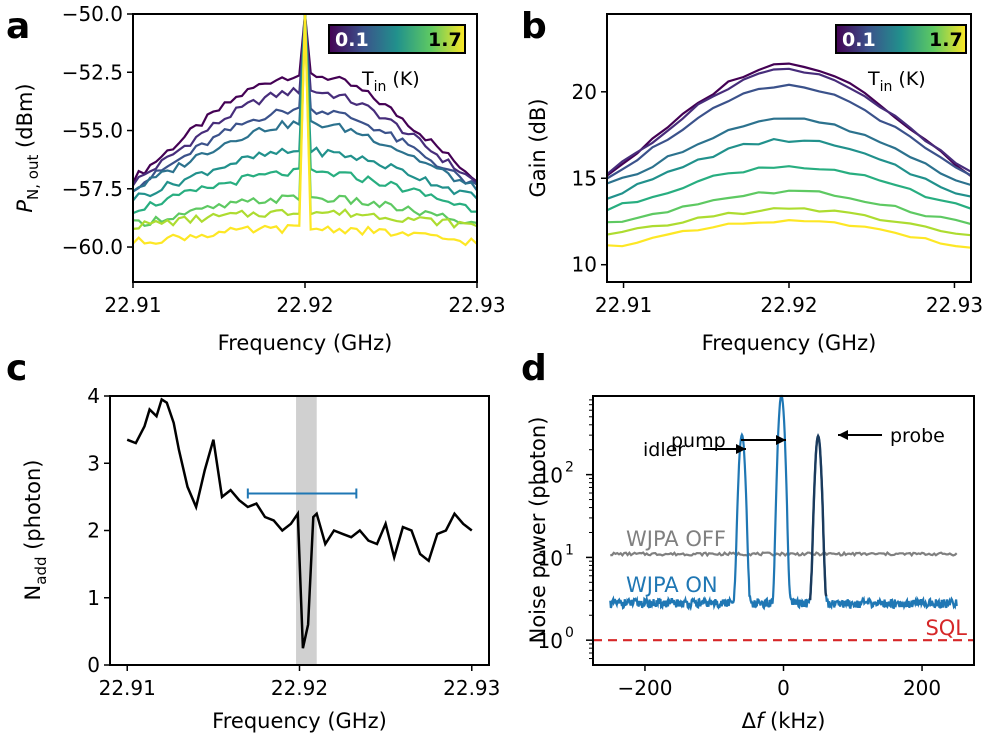 Image resolution: width=997 pixels, height=740 pixels. Describe the element at coordinates (93, 665) in the screenshot. I see `y-tick-label: 0` at that location.